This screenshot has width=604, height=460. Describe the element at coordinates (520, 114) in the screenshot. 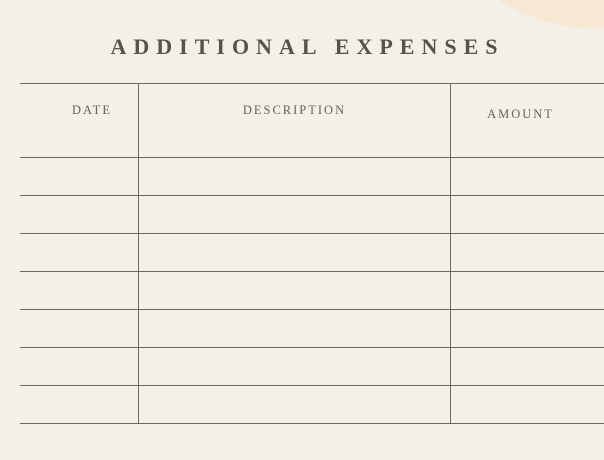

I see `column-header-amount: AMOUNT` at that location.